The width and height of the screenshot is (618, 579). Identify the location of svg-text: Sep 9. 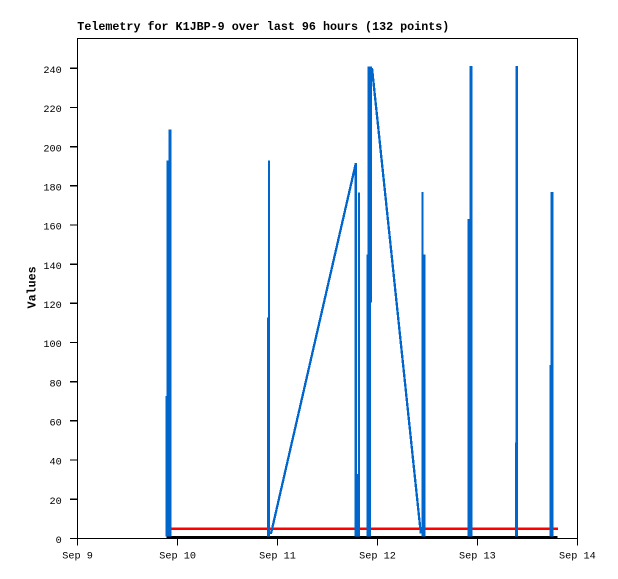
(77, 557).